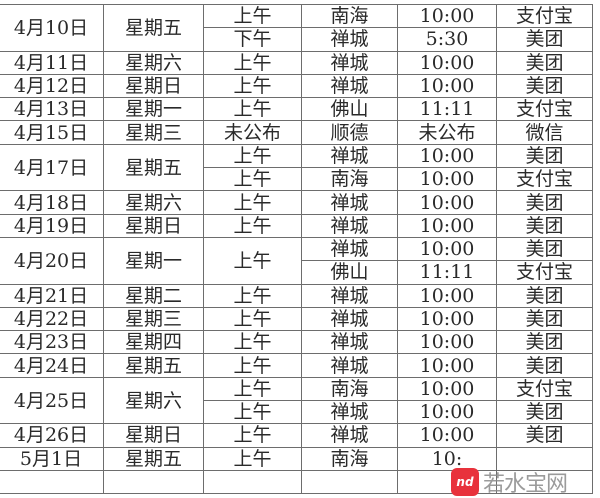 Image resolution: width=600 pixels, height=498 pixels. What do you see at coordinates (52, 109) in the screenshot?
I see `date-cell: 4月13日` at bounding box center [52, 109].